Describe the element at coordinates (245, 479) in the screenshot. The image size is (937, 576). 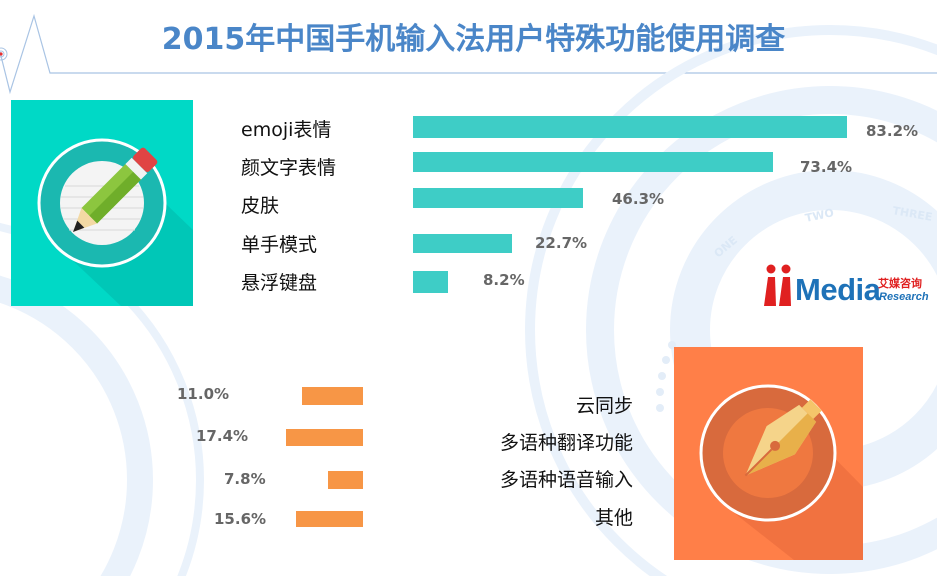
I see `value-label: 7.8%` at that location.